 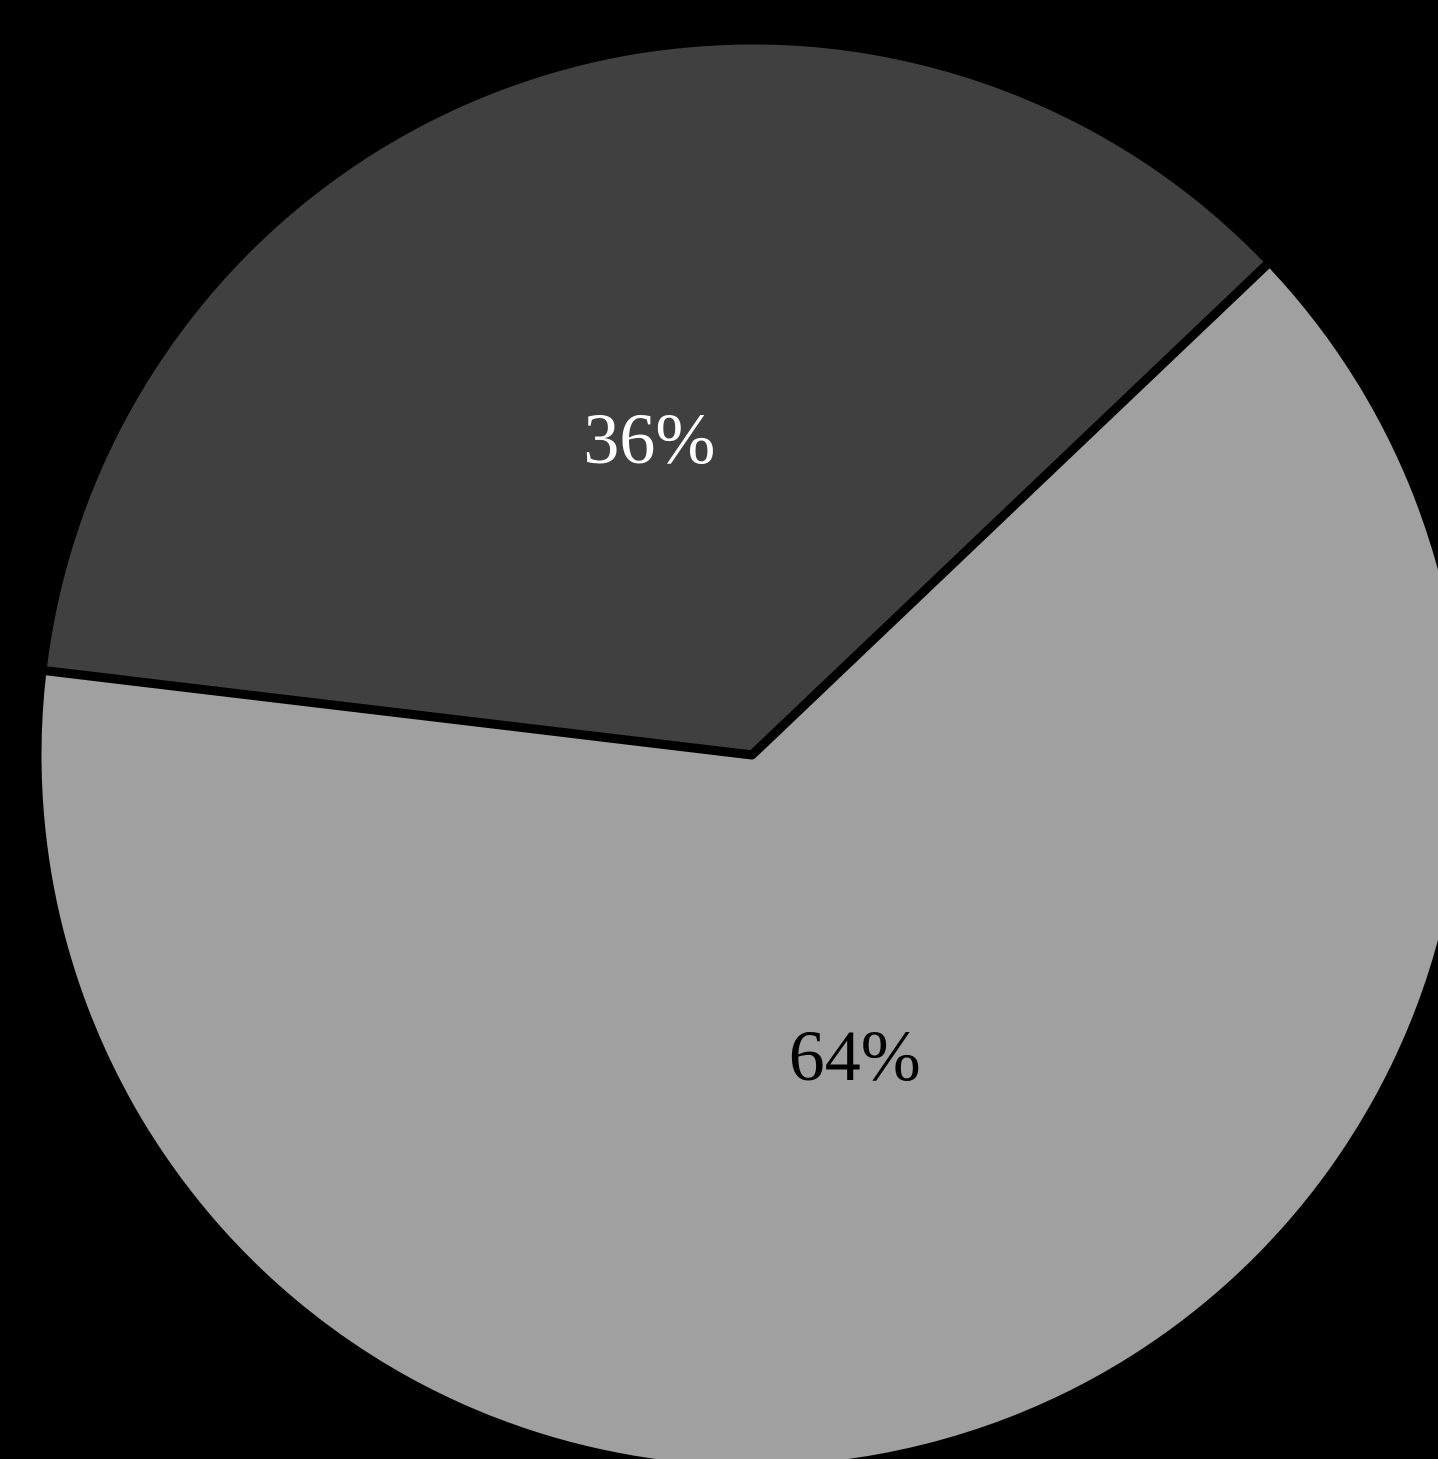 What do you see at coordinates (649, 439) in the screenshot?
I see `pie-slice-label-36: 36%` at bounding box center [649, 439].